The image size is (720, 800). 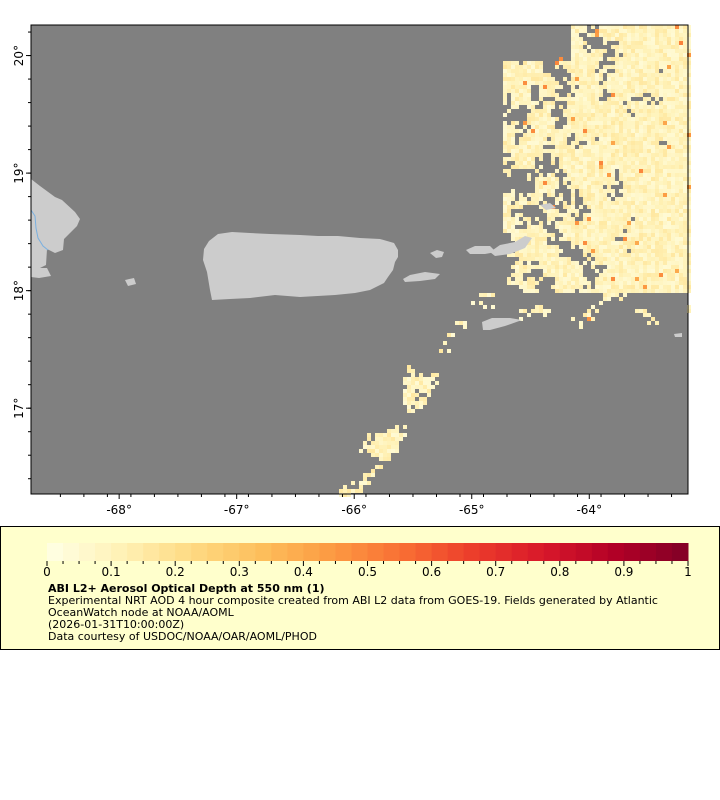 What do you see at coordinates (116, 624) in the screenshot?
I see `legend-time: (2026-01-31T10:00:00Z)` at bounding box center [116, 624].